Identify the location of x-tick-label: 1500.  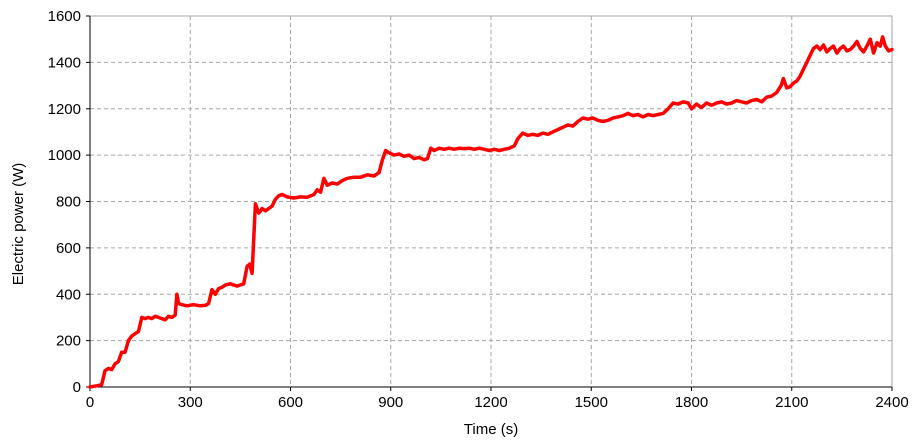
(591, 402).